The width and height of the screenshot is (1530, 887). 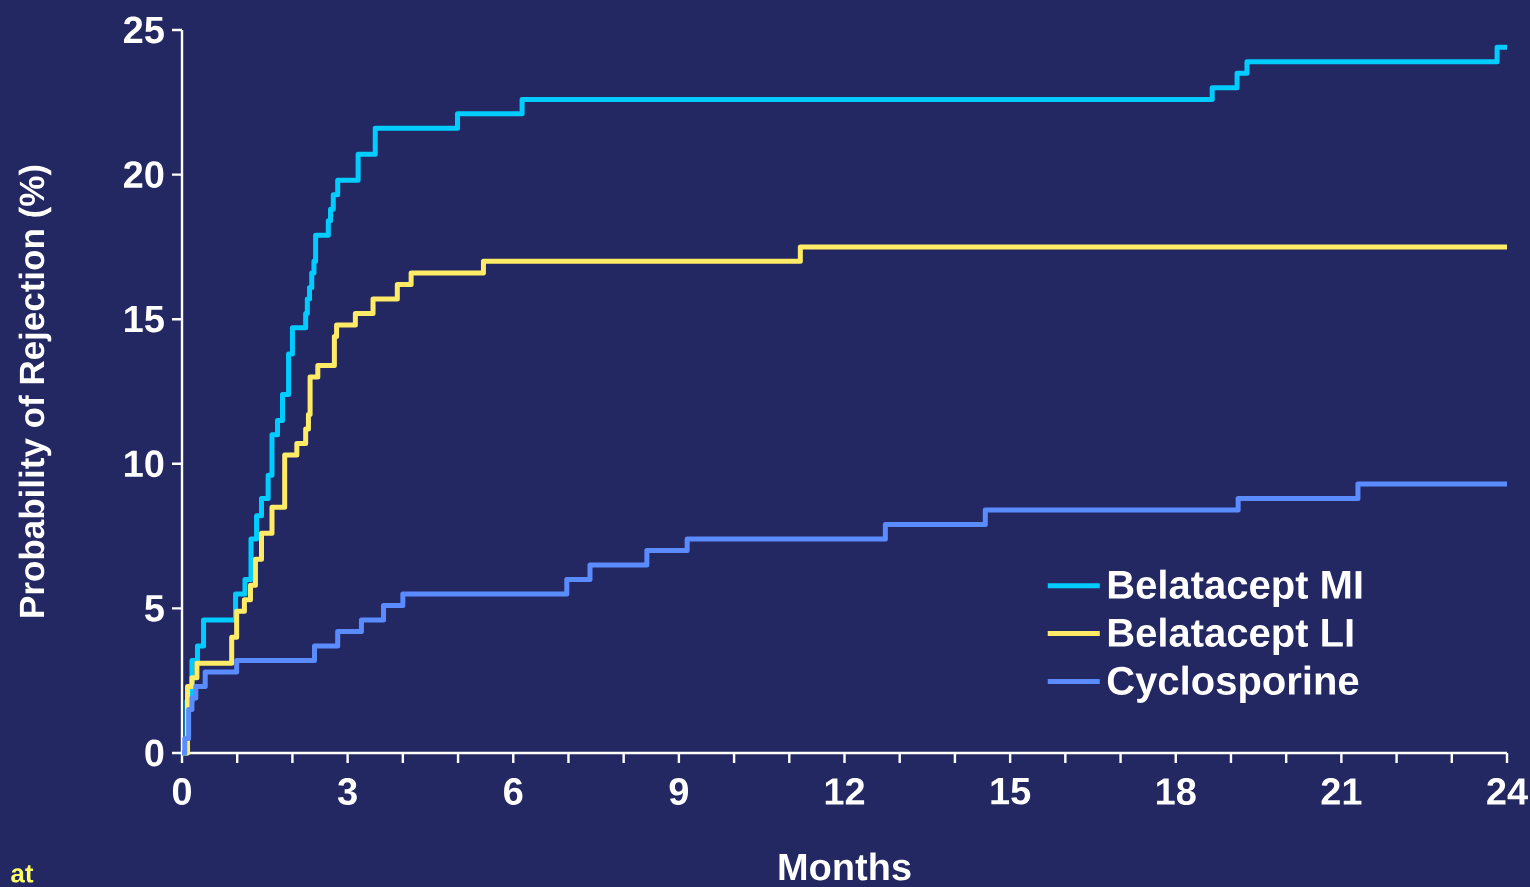 What do you see at coordinates (1011, 791) in the screenshot?
I see `x-tick-label: 15` at bounding box center [1011, 791].